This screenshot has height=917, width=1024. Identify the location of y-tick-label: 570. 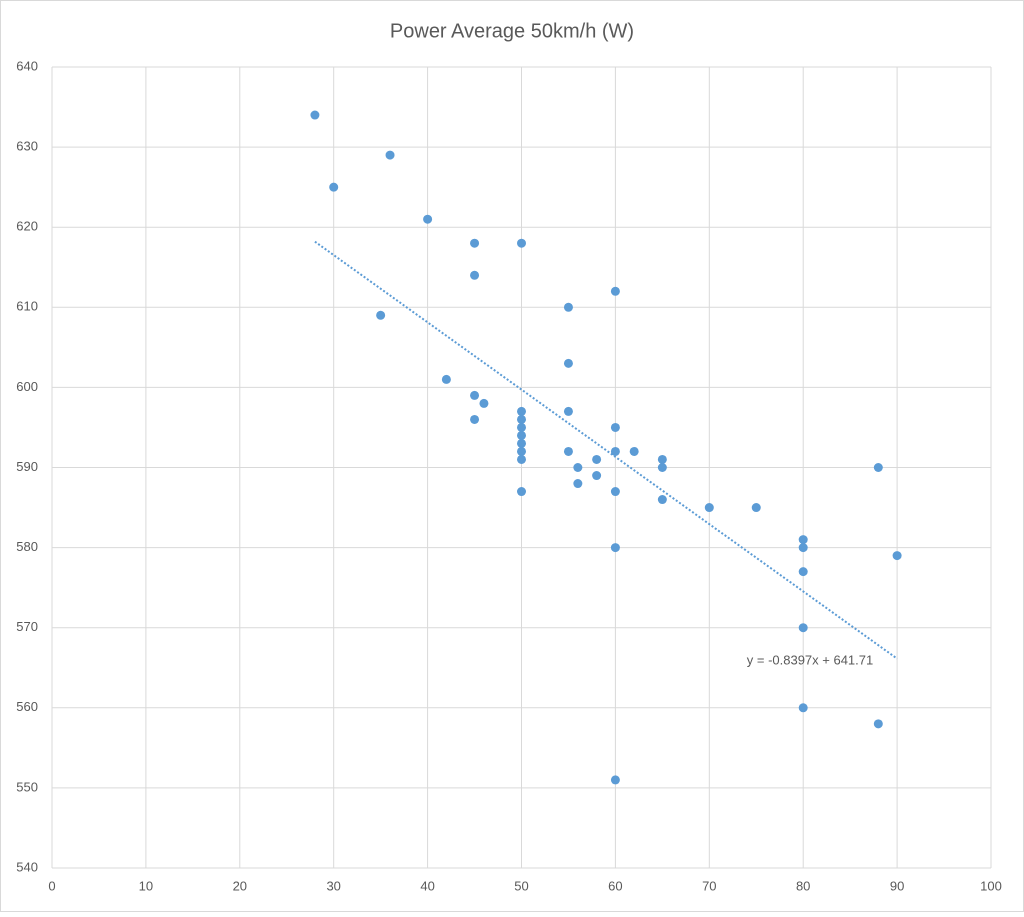
(27, 626).